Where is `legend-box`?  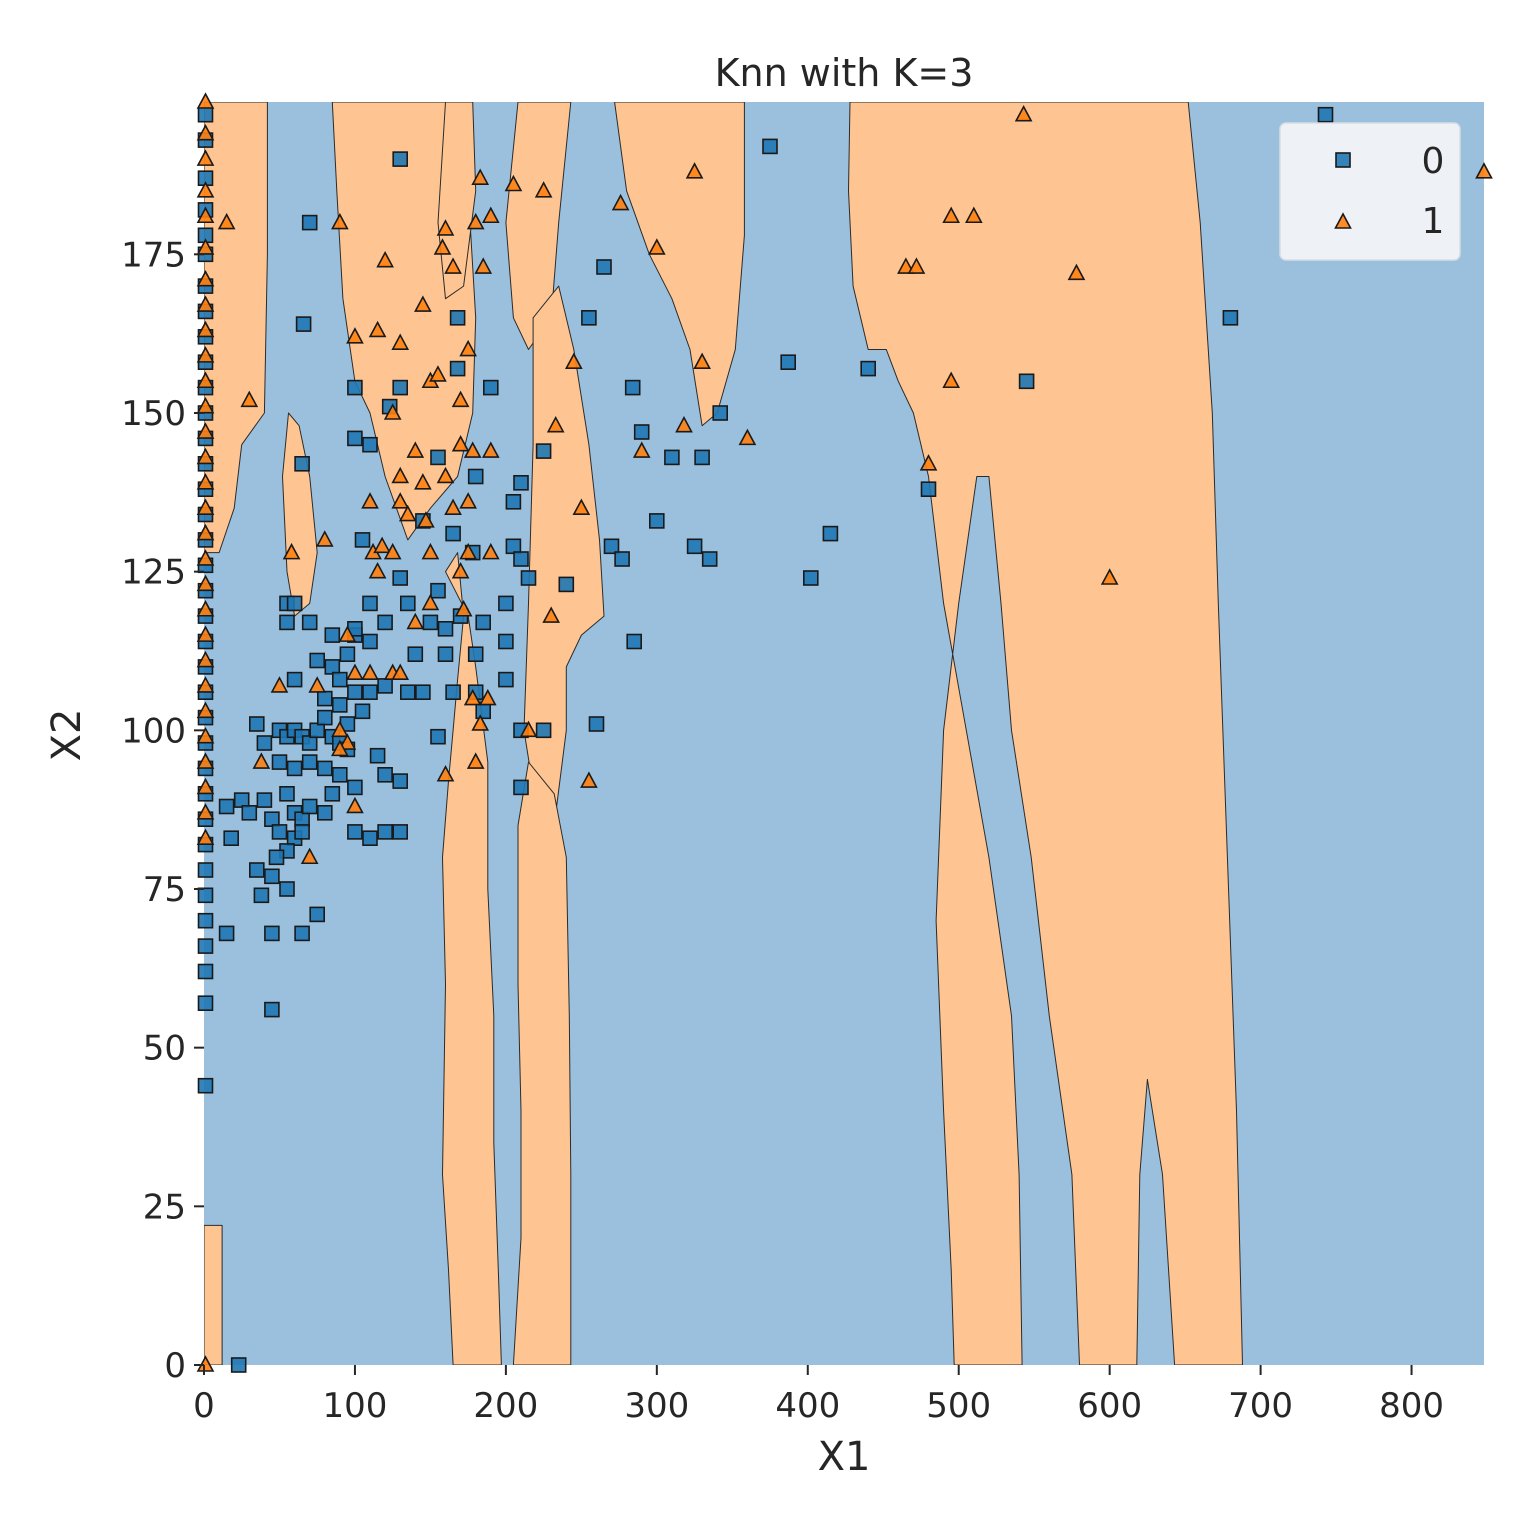 legend-box is located at coordinates (1370, 191).